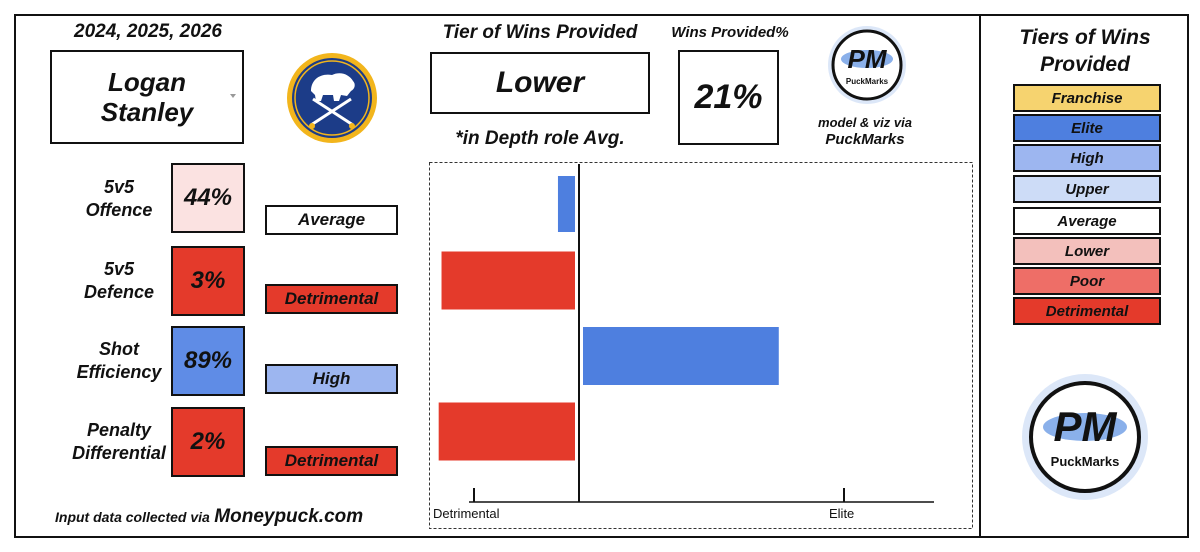 The image size is (1200, 552). Describe the element at coordinates (1087, 128) in the screenshot. I see `legend-item-elite: Elite` at that location.